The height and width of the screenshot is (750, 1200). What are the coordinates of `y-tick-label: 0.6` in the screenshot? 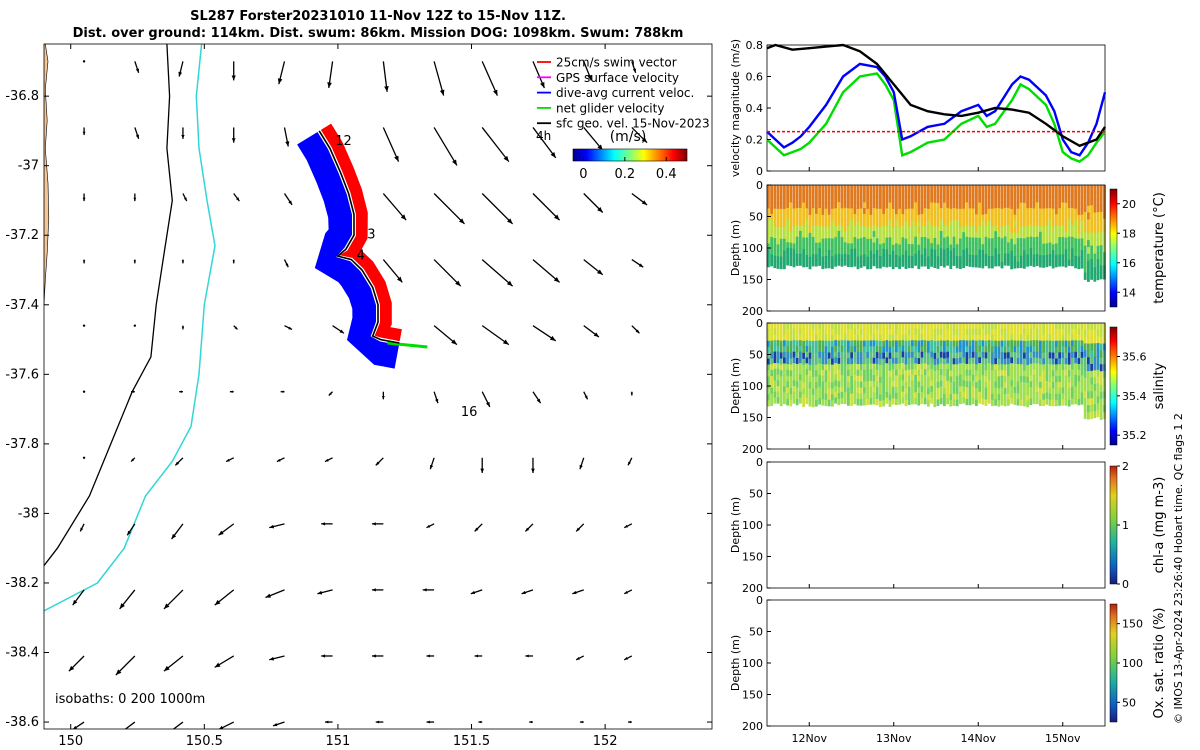 It's located at (755, 77).